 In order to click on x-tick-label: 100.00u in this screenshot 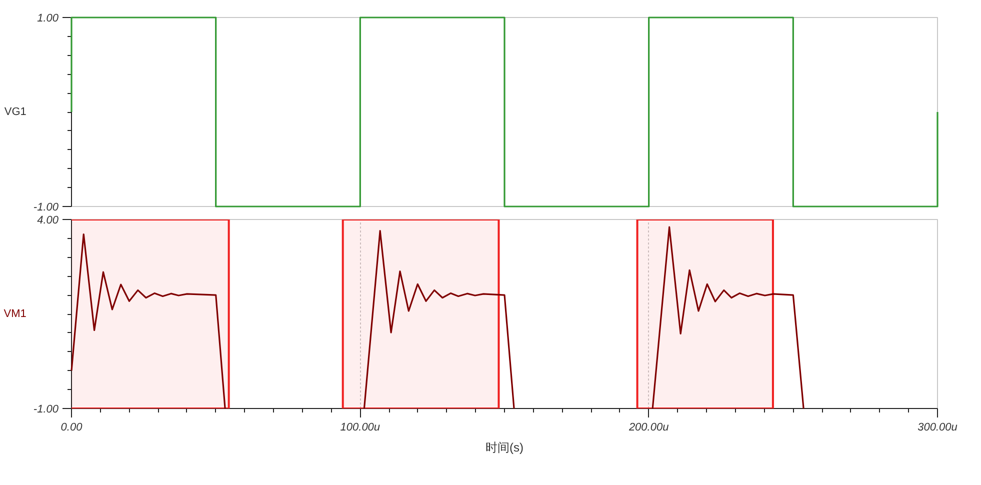, I will do `click(360, 428)`.